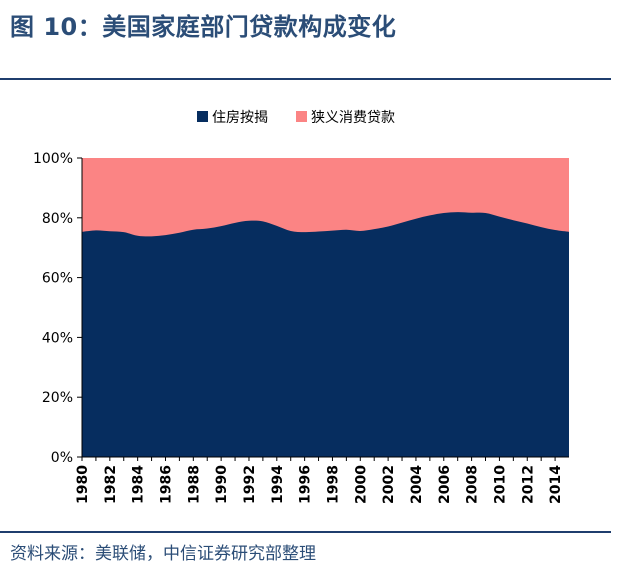 The image size is (617, 572). Describe the element at coordinates (556, 484) in the screenshot. I see `x-tick-label: 2014` at that location.